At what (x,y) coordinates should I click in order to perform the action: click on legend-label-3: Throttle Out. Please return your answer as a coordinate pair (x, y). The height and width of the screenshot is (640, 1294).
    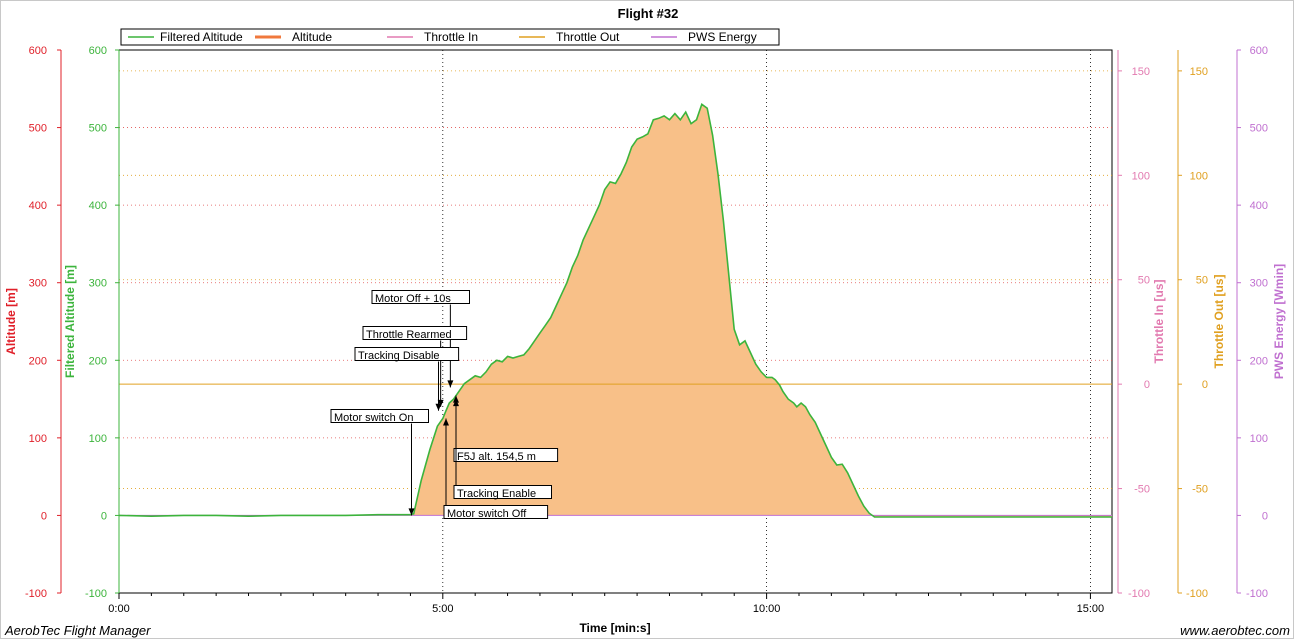
    Looking at the image, I should click on (588, 37).